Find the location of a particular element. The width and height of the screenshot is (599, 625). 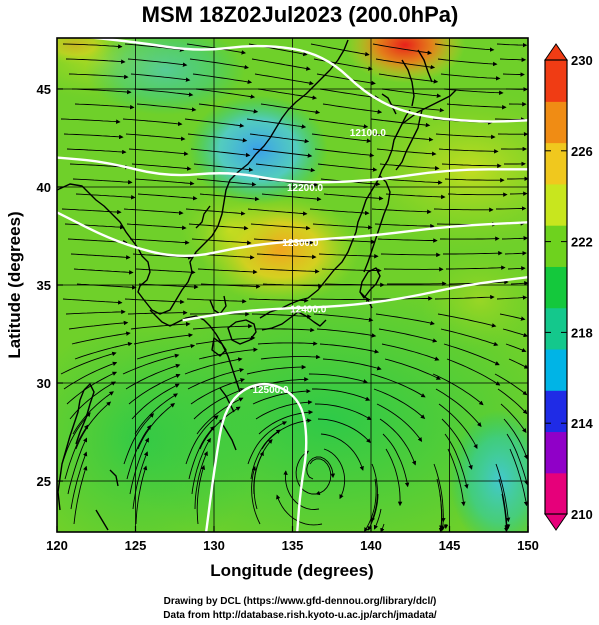

colorbar-frame is located at coordinates (556, 287).